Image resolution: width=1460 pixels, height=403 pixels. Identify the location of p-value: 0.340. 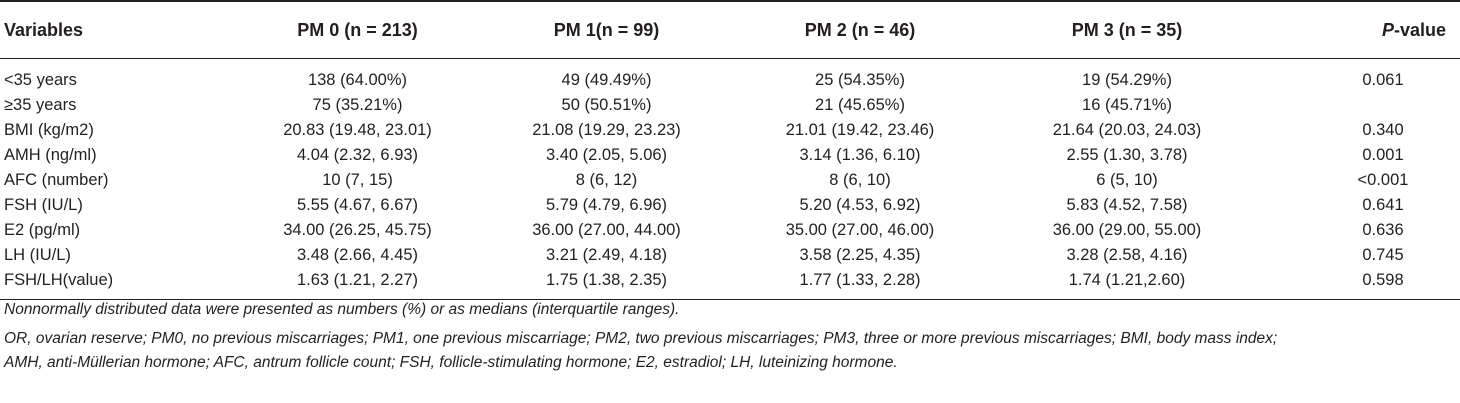
(1383, 130).